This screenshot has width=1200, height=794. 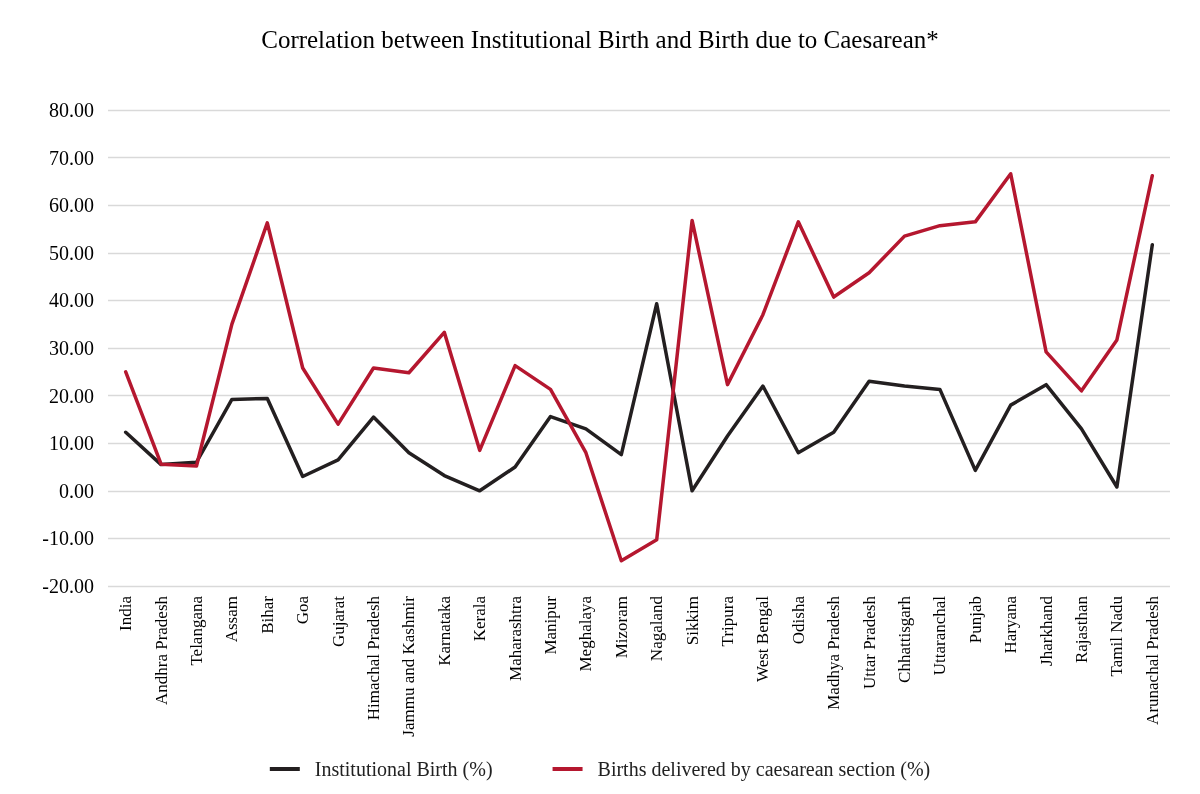 What do you see at coordinates (940, 635) in the screenshot?
I see `x-tick-label: Uttaranchal` at bounding box center [940, 635].